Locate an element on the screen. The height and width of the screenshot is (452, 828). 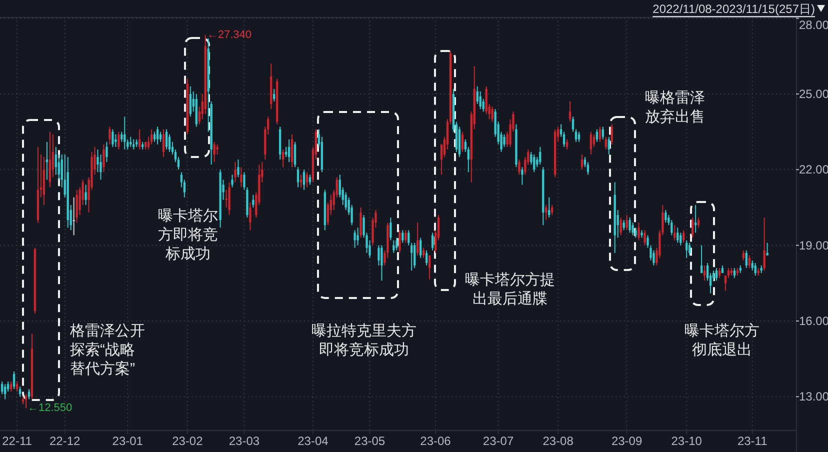
annotation: 格雷泽公开探索“战略替代方案” is located at coordinates (107, 350).